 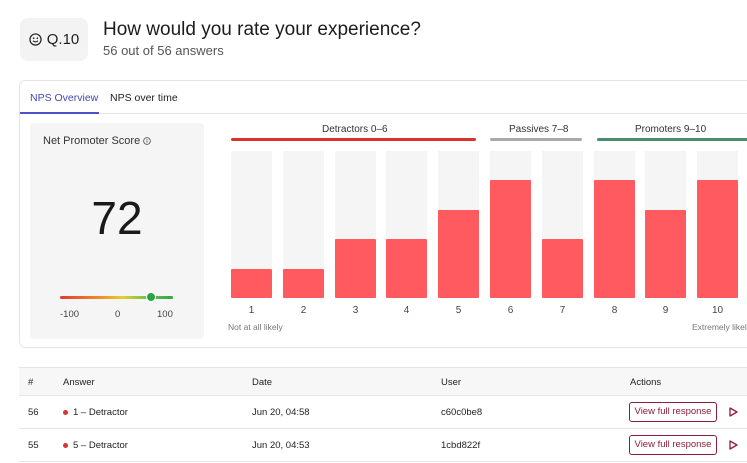 What do you see at coordinates (355, 129) in the screenshot?
I see `group-label-detractors: Detractors 0–6` at bounding box center [355, 129].